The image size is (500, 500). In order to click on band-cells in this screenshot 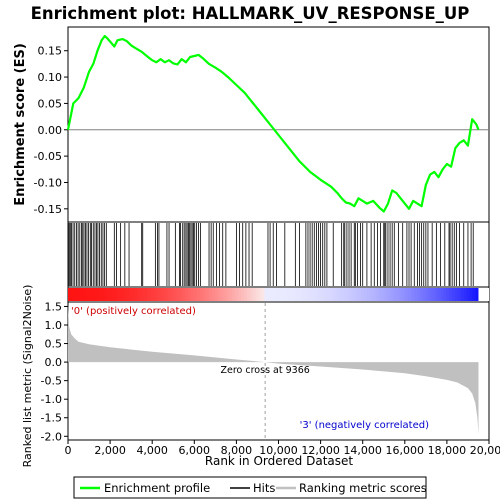, I will do `click(278, 294)`.